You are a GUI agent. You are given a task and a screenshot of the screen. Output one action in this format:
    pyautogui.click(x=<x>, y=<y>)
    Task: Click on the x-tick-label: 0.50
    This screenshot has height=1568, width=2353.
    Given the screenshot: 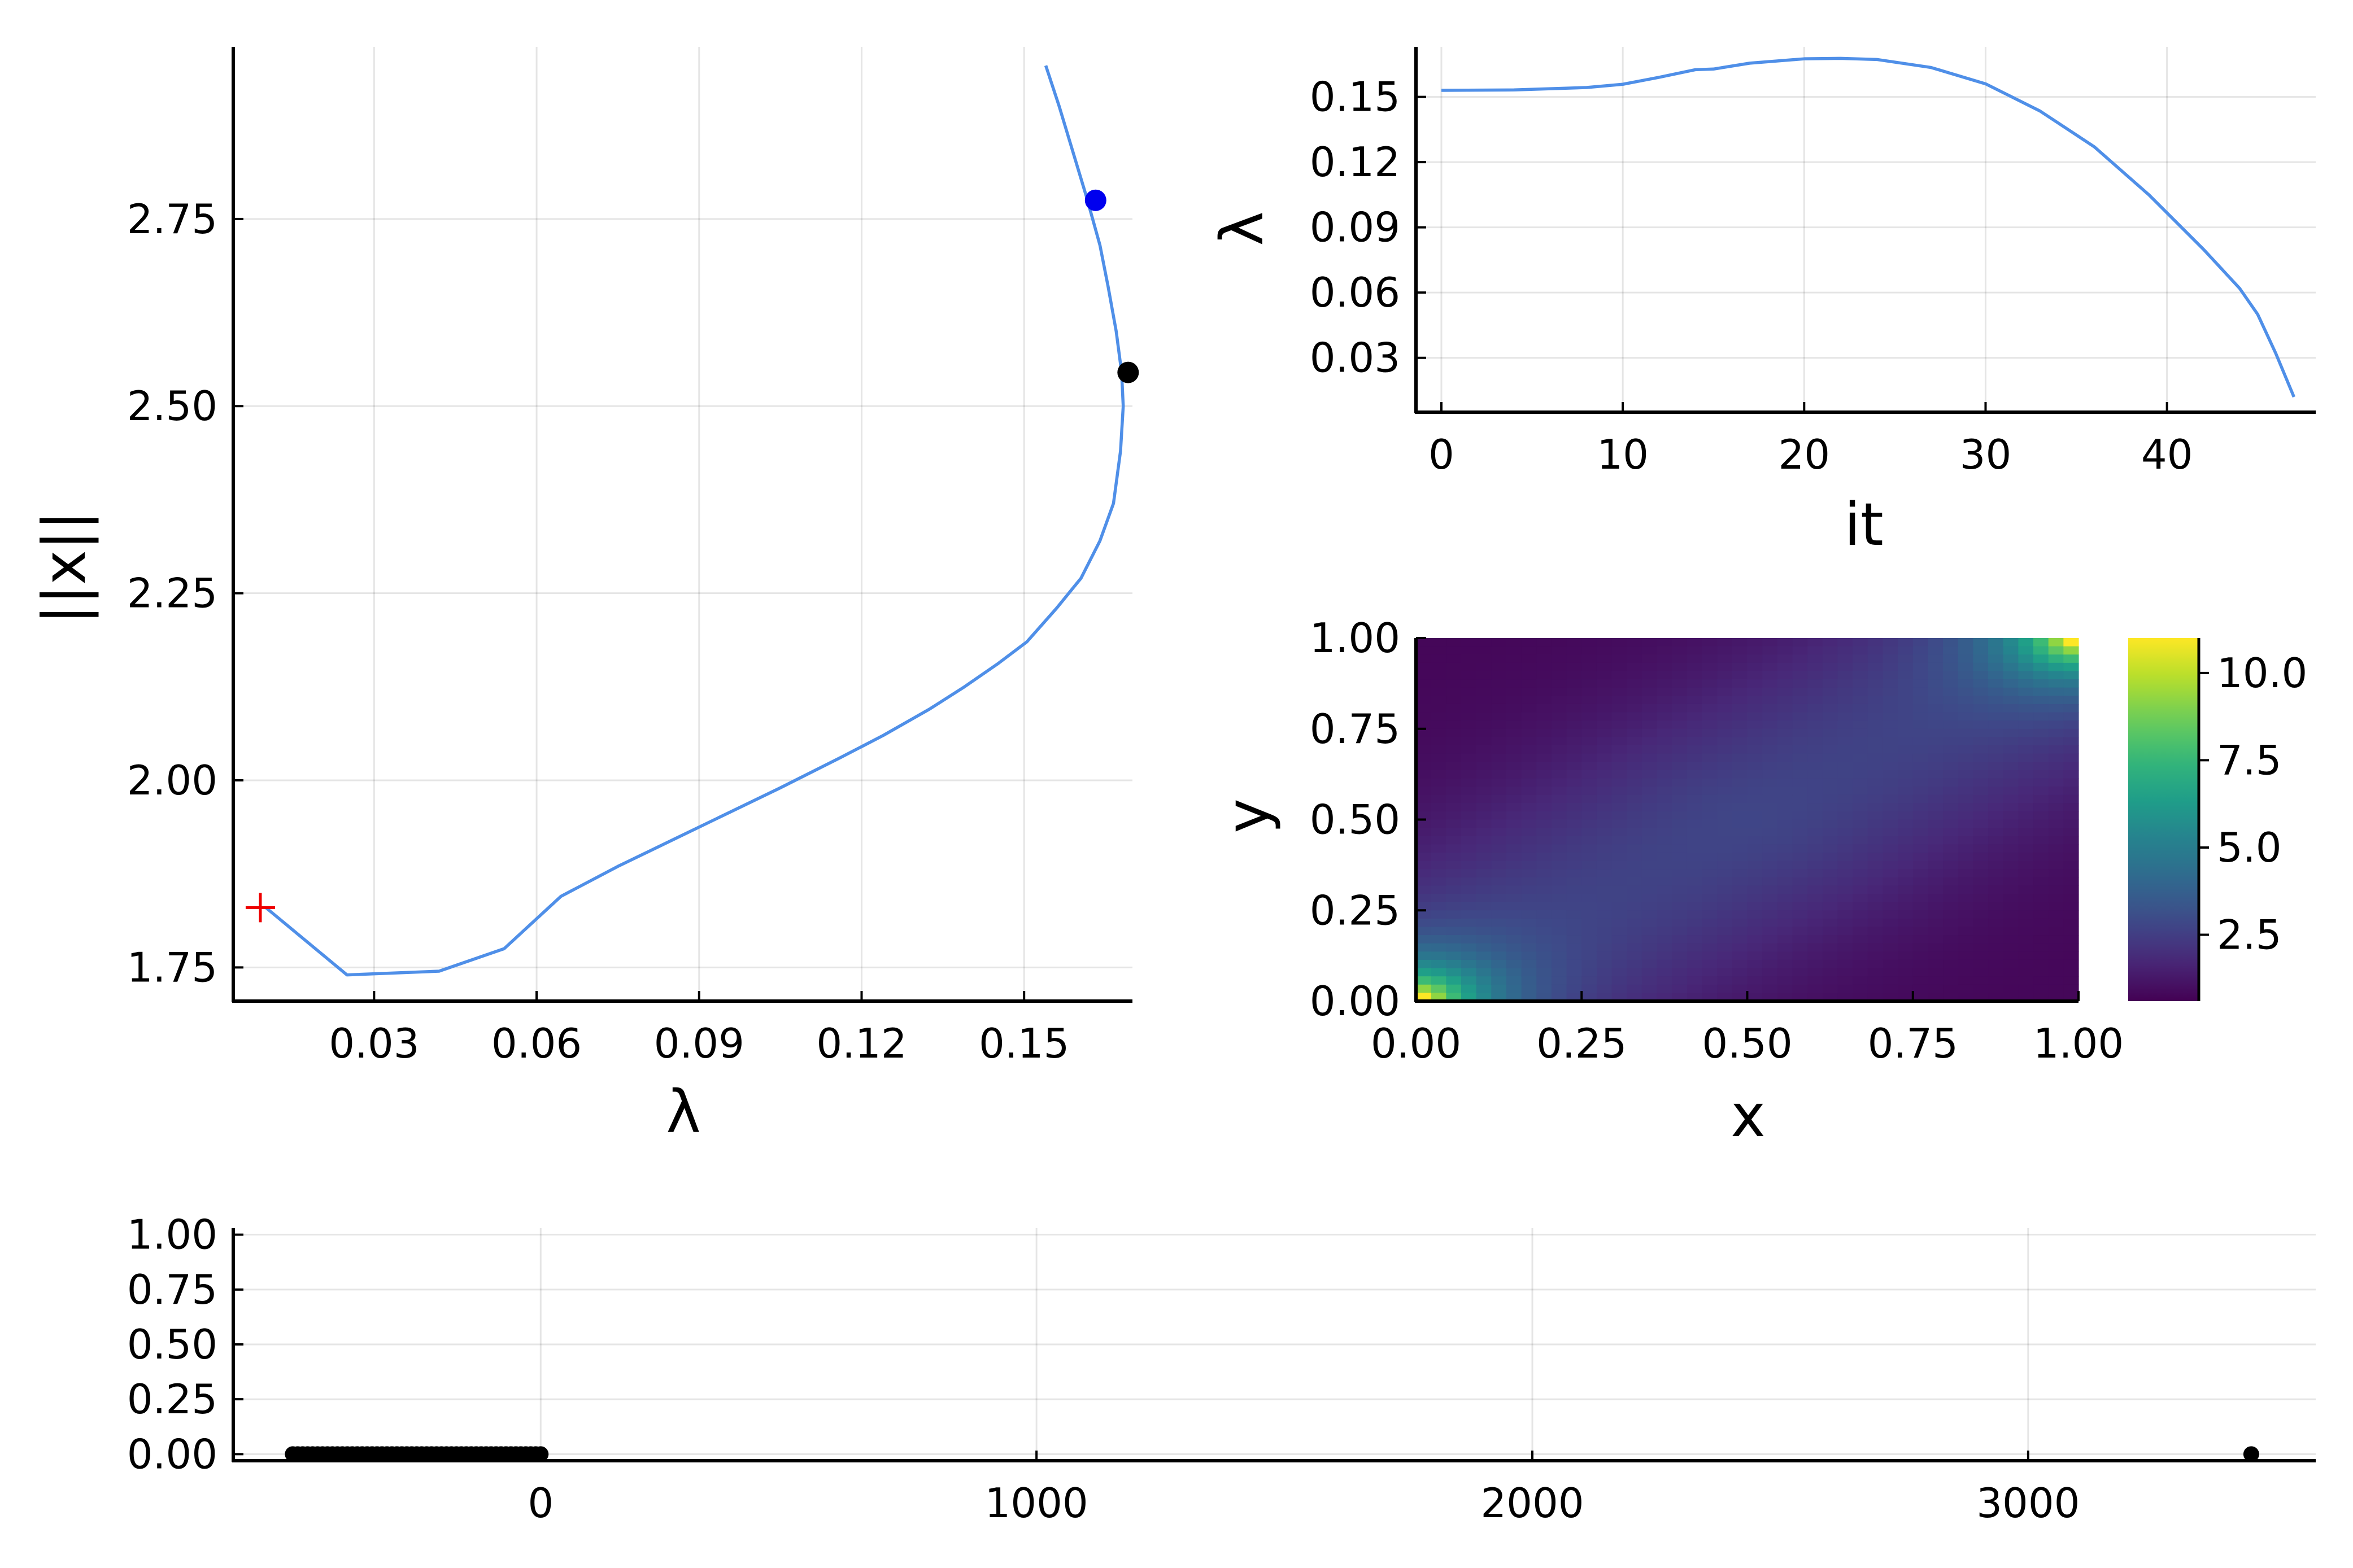 What is the action you would take?
    pyautogui.click(x=1747, y=1043)
    